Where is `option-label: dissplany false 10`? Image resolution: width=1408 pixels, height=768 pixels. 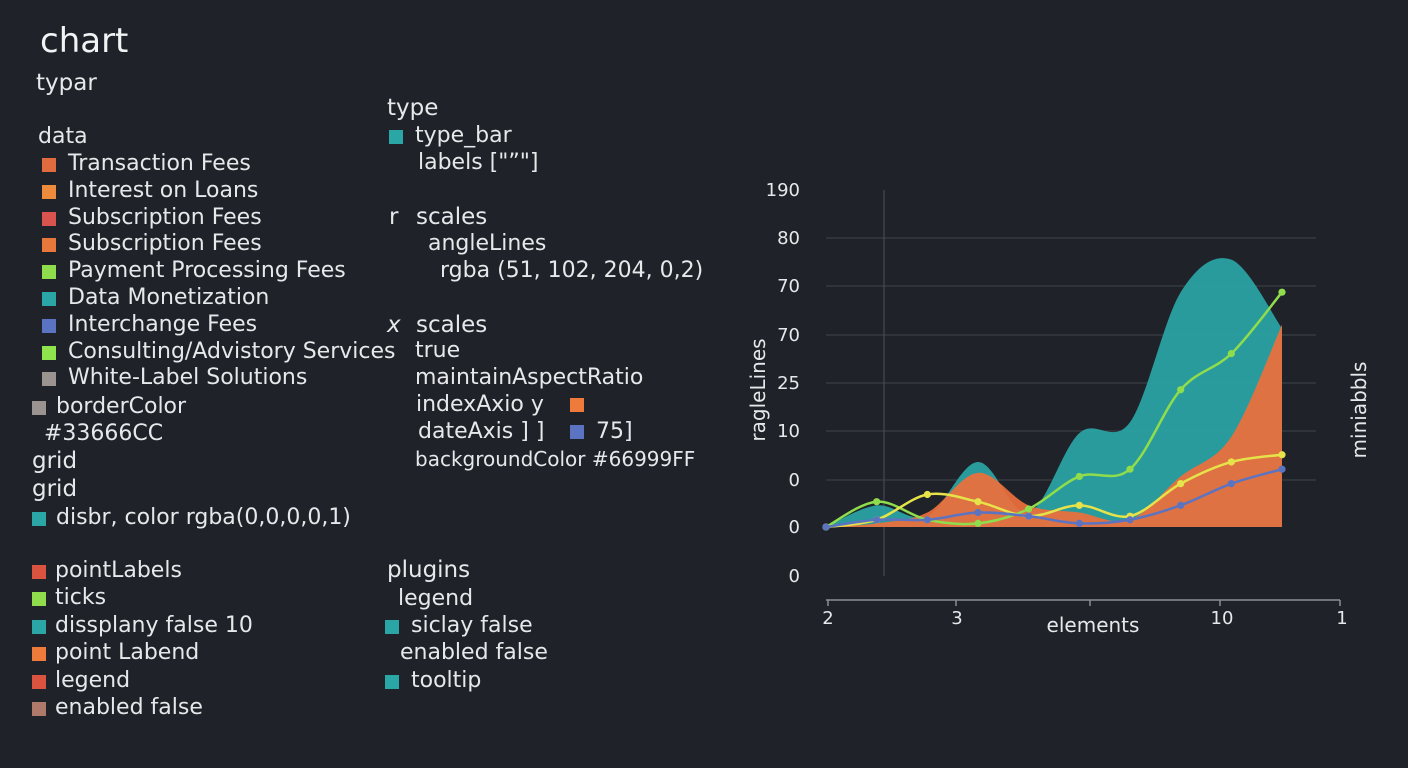
option-label: dissplany false 10 is located at coordinates (154, 625).